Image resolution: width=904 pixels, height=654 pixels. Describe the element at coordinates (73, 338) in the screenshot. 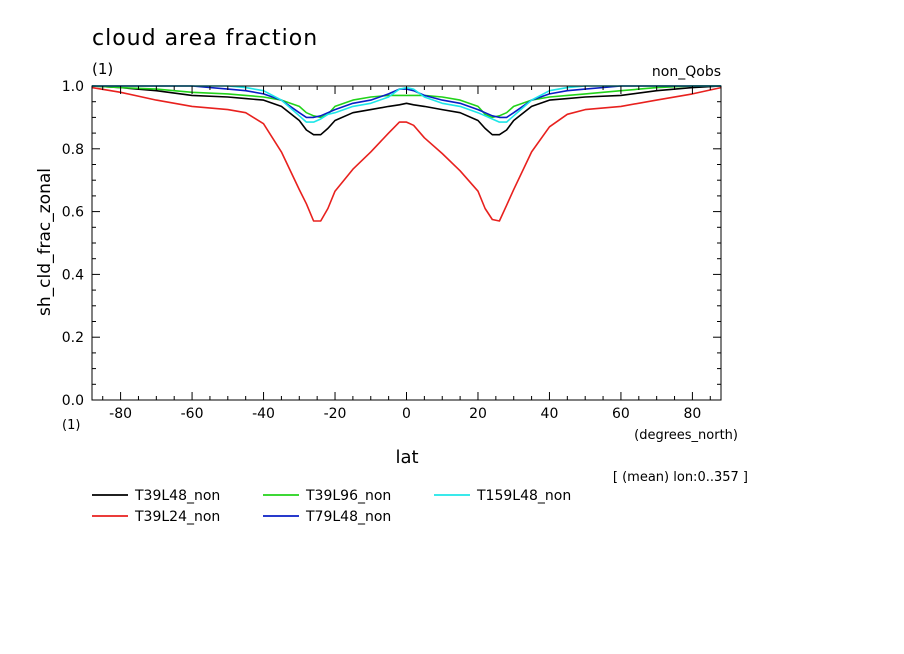

I see `y-tick-label: 0.2` at that location.